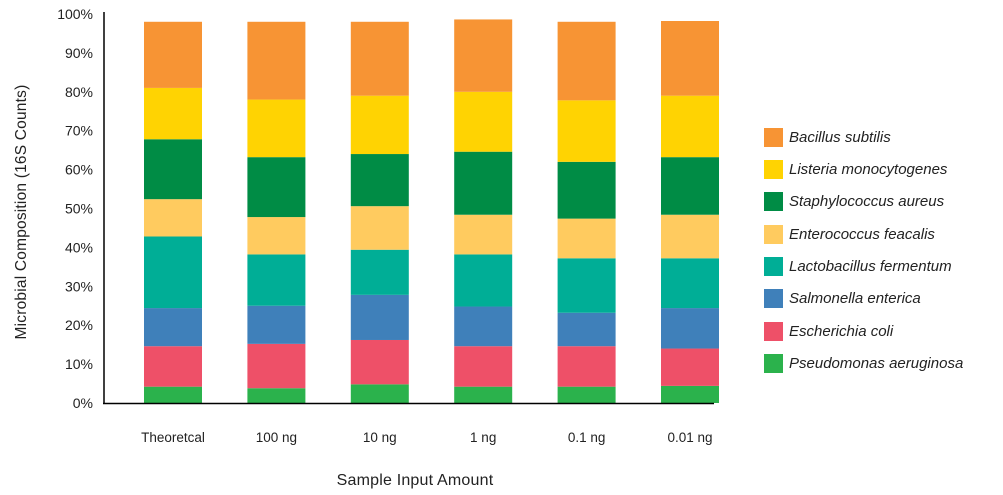 The width and height of the screenshot is (1003, 495). What do you see at coordinates (841, 331) in the screenshot?
I see `legend-label: Escherichia coli` at bounding box center [841, 331].